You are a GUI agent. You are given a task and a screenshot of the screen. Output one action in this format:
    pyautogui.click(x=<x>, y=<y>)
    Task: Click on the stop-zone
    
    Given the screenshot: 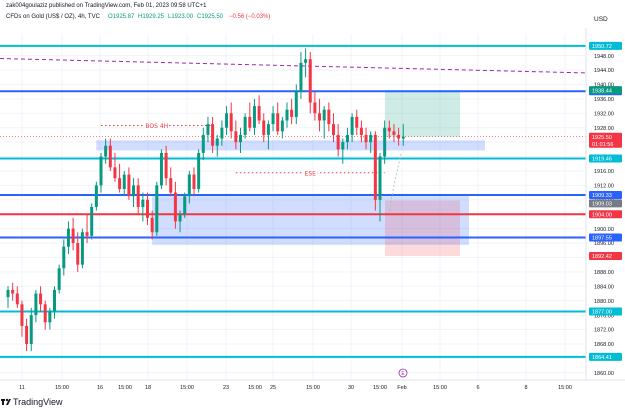 What is the action you would take?
    pyautogui.click(x=422, y=228)
    